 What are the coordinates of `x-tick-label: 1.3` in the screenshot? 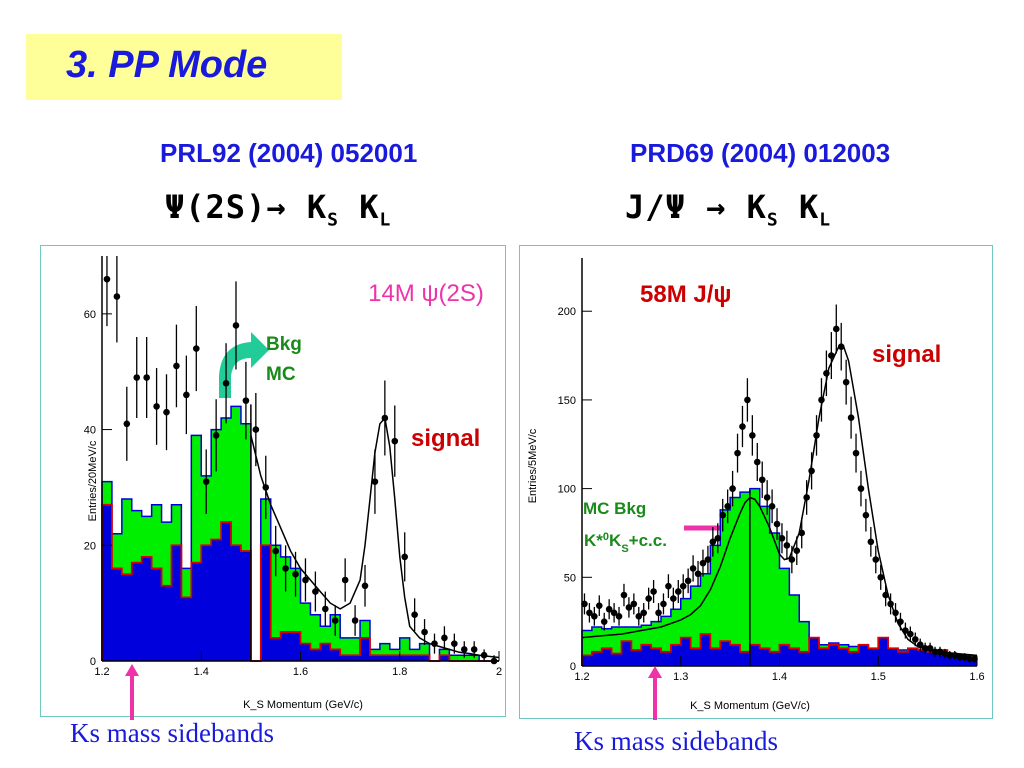 It's located at (680, 677).